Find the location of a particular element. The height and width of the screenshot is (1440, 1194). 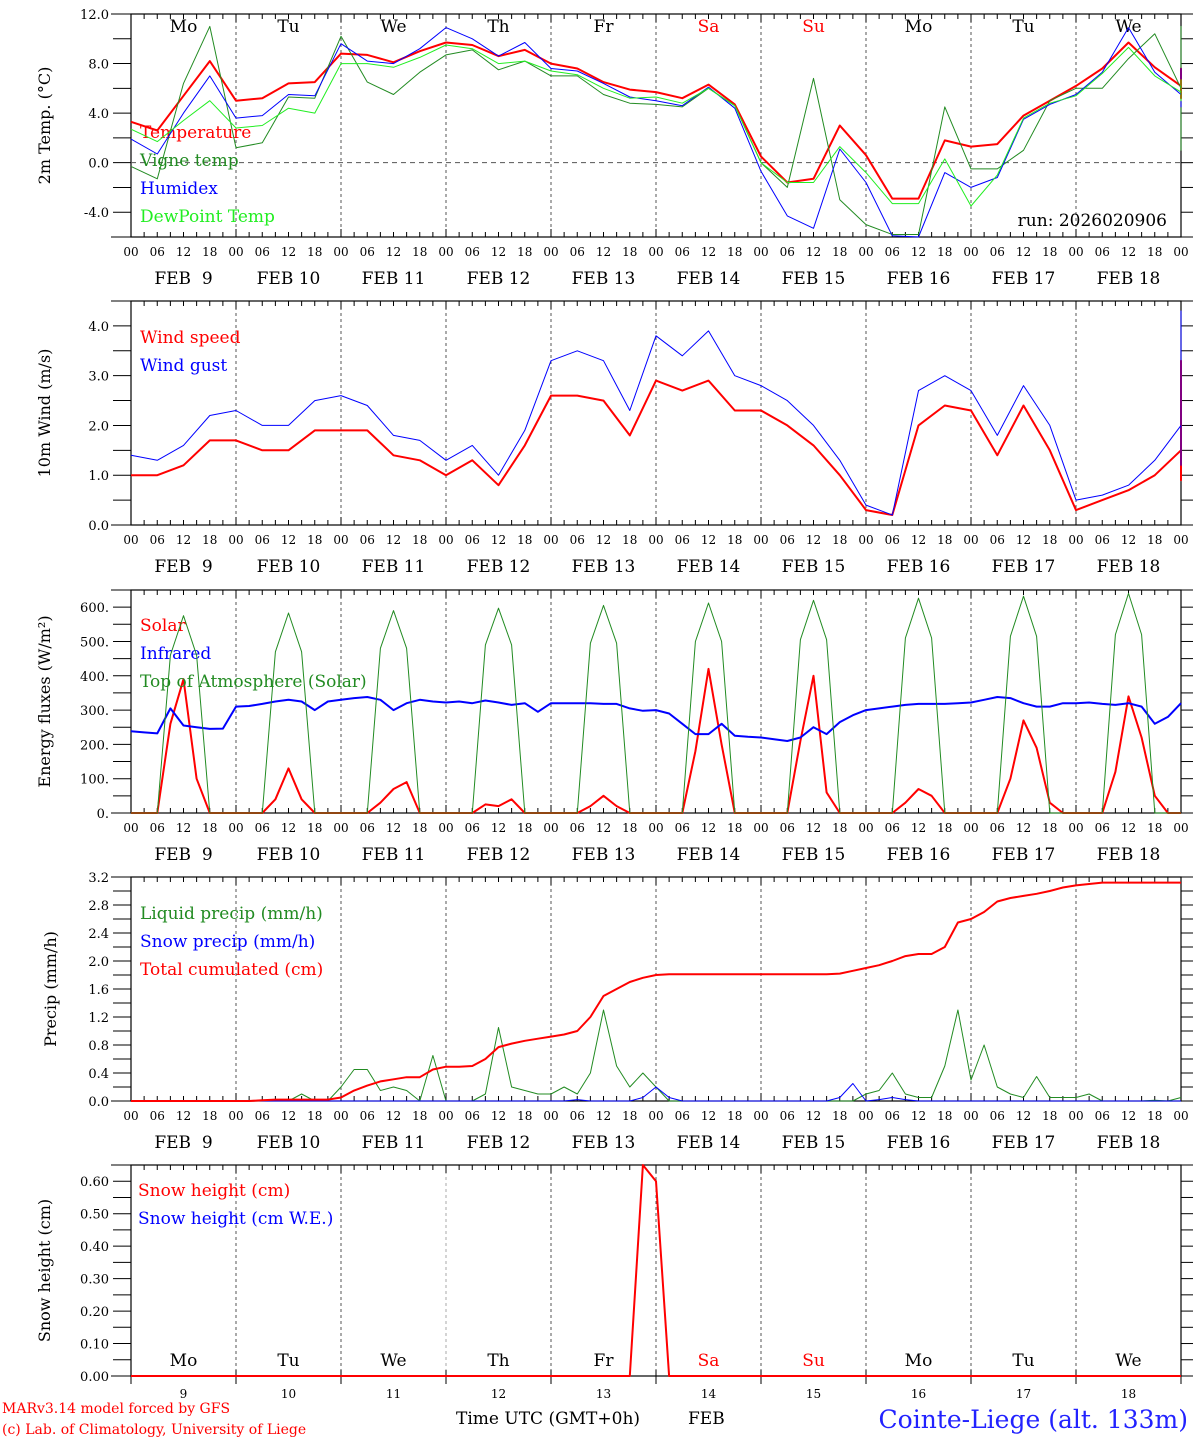

day-number-label: 12 is located at coordinates (498, 1394).